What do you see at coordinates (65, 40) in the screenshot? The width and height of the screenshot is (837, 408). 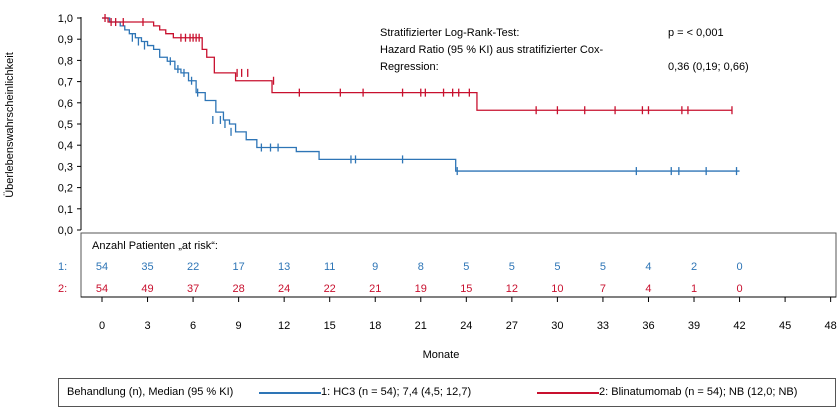 I see `y-tick-label: 0,9` at bounding box center [65, 40].